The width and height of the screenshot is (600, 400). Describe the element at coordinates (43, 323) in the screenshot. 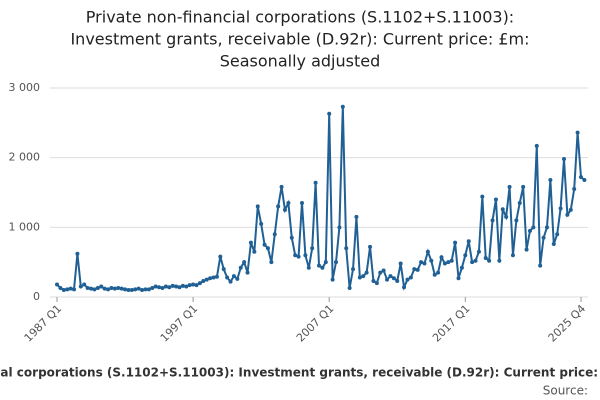

I see `x-tick-label: 1987 Q1` at that location.